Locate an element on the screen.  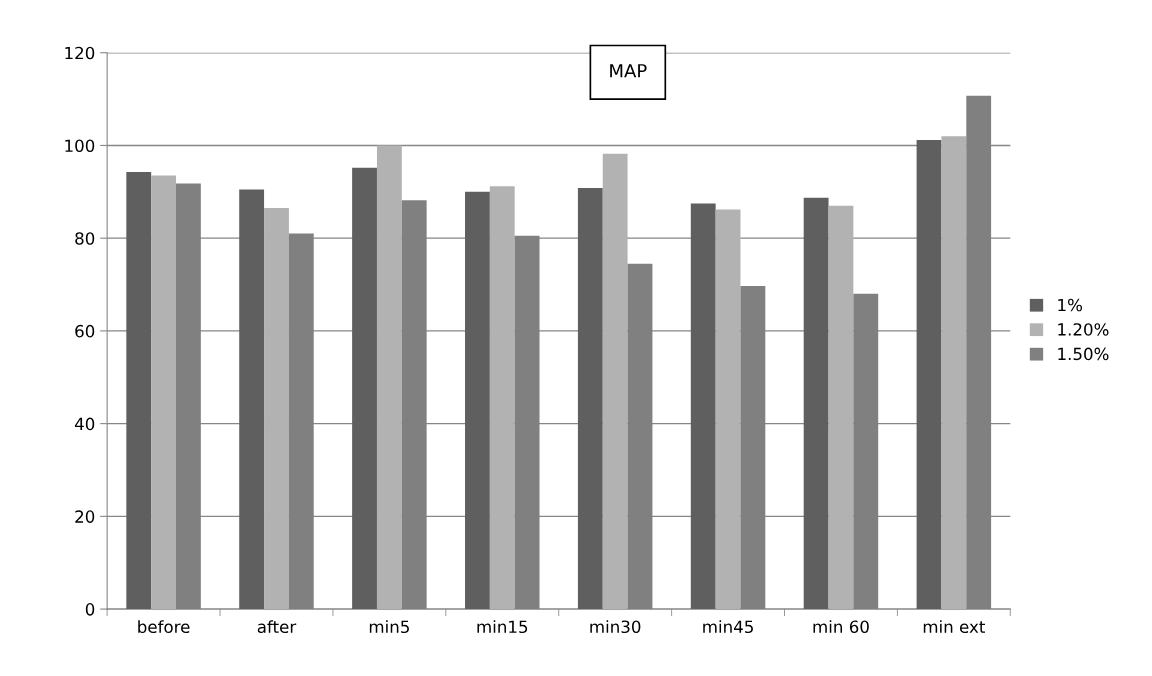
chart-title: MAP is located at coordinates (628, 71).